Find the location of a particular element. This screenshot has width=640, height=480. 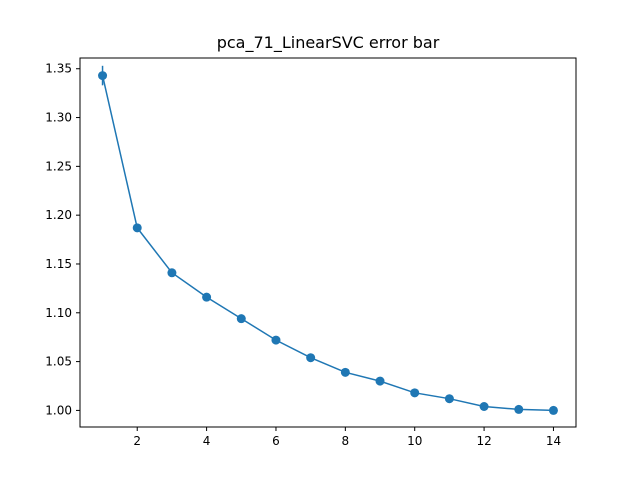

x-tick-label: 14 is located at coordinates (553, 441).